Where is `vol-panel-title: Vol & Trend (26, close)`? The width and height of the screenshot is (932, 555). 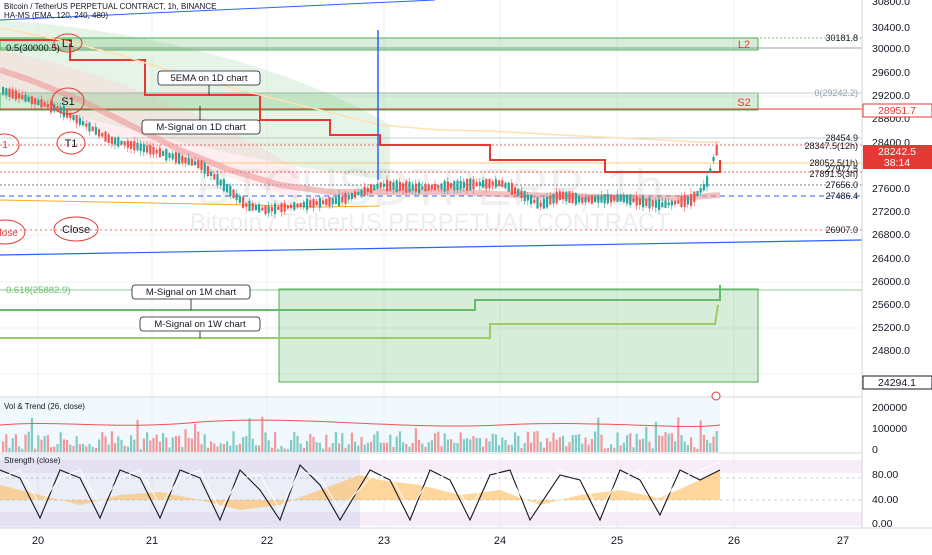 vol-panel-title: Vol & Trend (26, close) is located at coordinates (44, 406).